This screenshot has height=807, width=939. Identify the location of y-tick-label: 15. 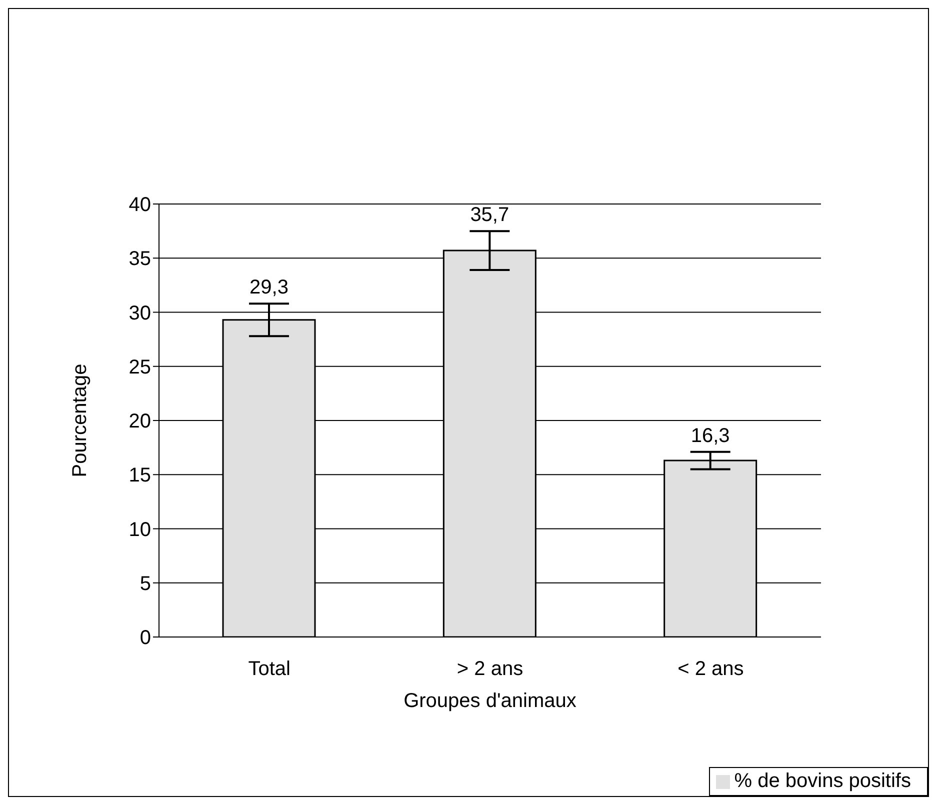
(139, 475).